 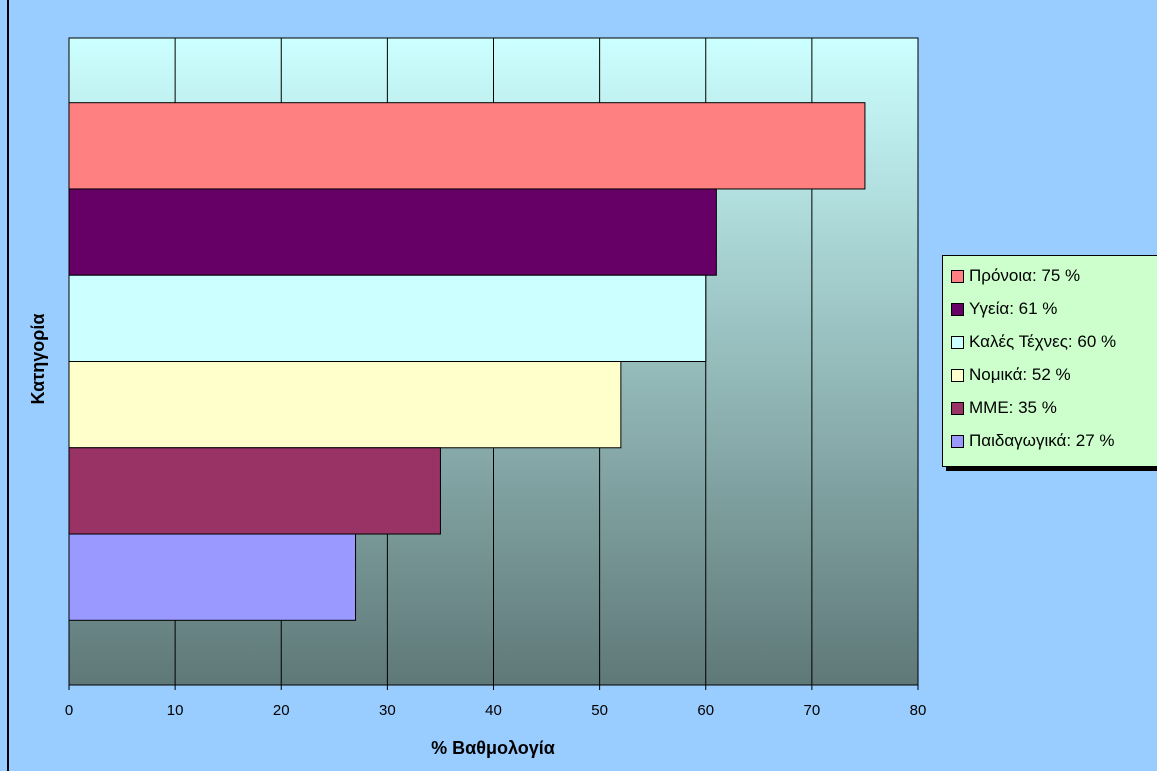 I want to click on legend-label-pronoia: Πρόνοια: 75 %, so click(x=1025, y=275).